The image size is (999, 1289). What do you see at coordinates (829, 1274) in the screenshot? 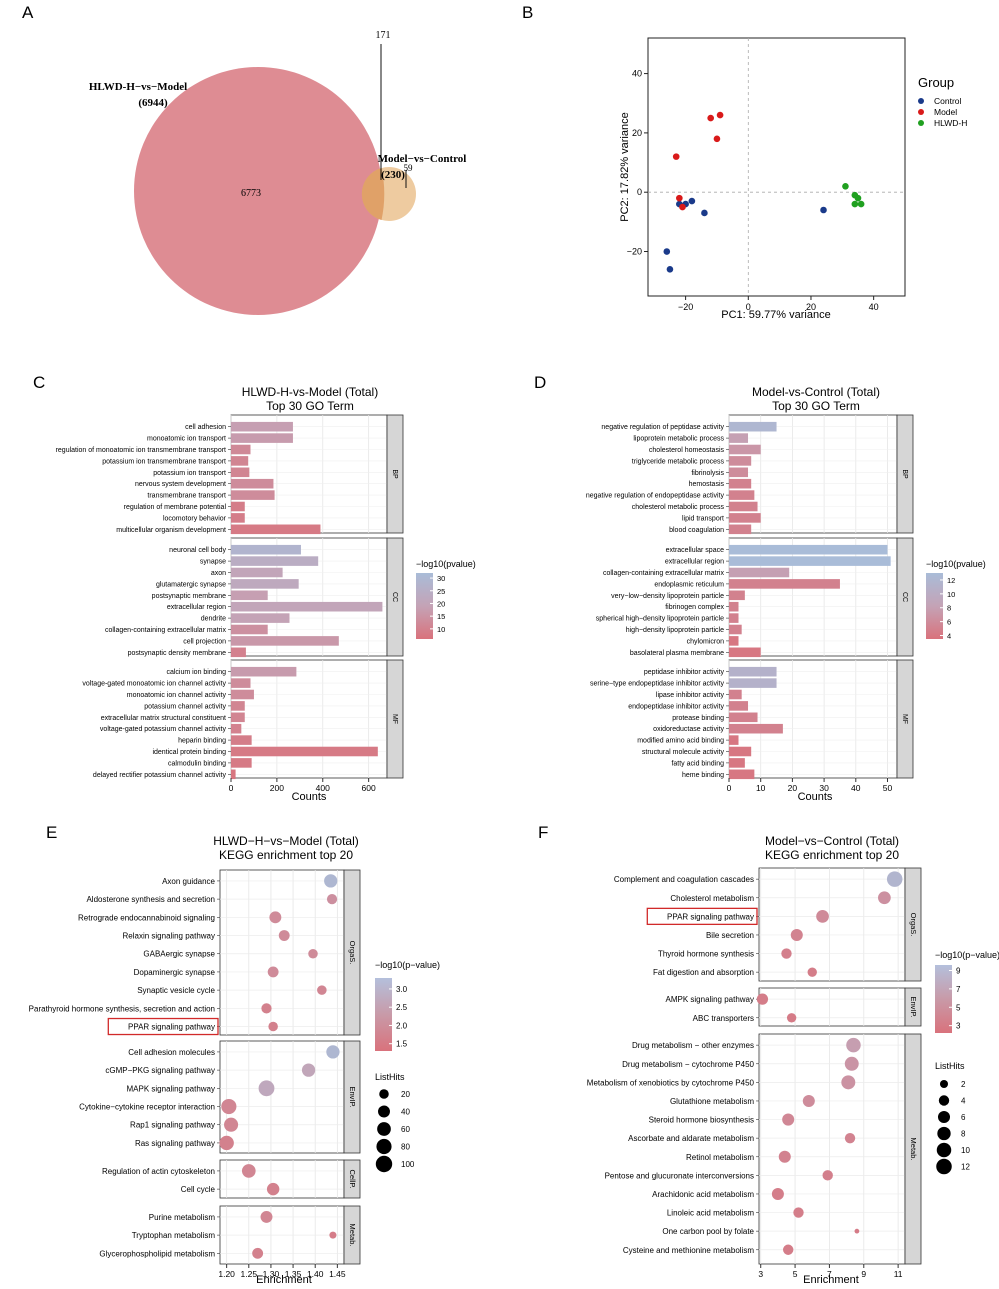
I see `kegg-x-tick-label: 7` at bounding box center [829, 1274].